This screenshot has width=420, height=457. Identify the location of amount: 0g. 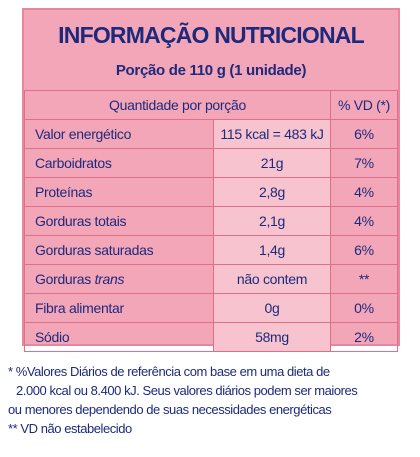
(272, 308).